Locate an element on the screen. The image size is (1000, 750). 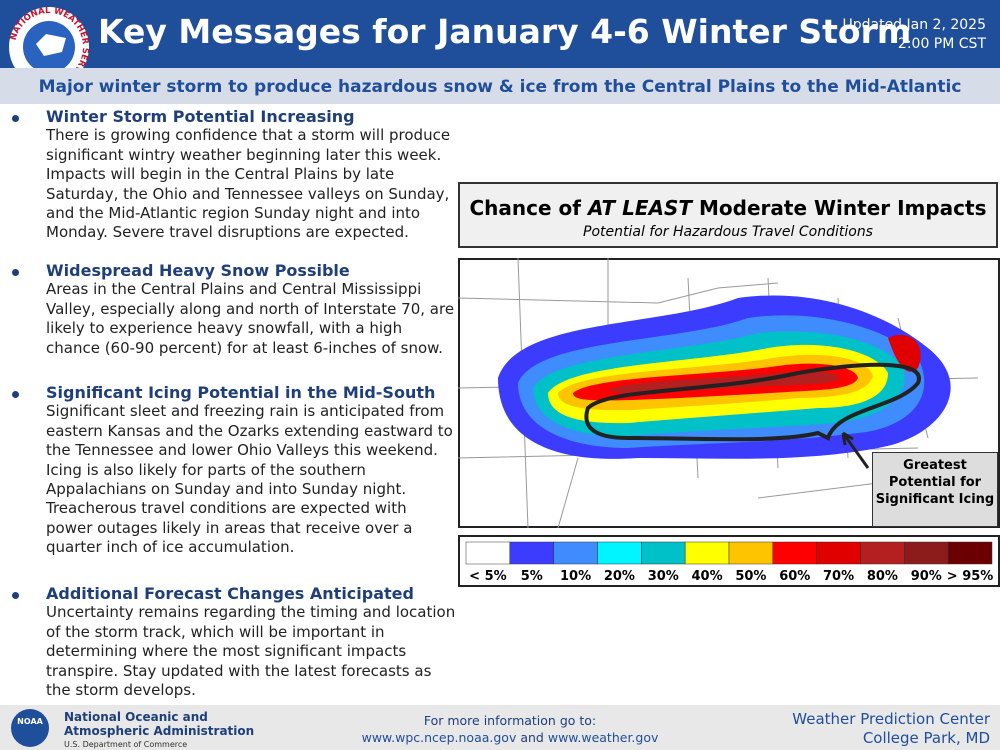
updated-time: 2:00 PM CST is located at coordinates (941, 44).